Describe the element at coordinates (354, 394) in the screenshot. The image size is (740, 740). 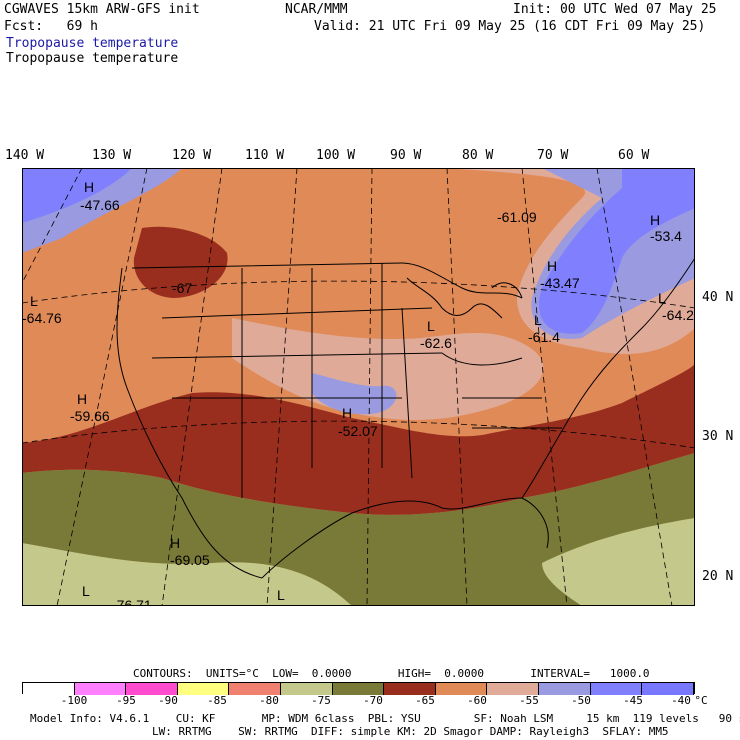
I see `shading-minus50` at that location.